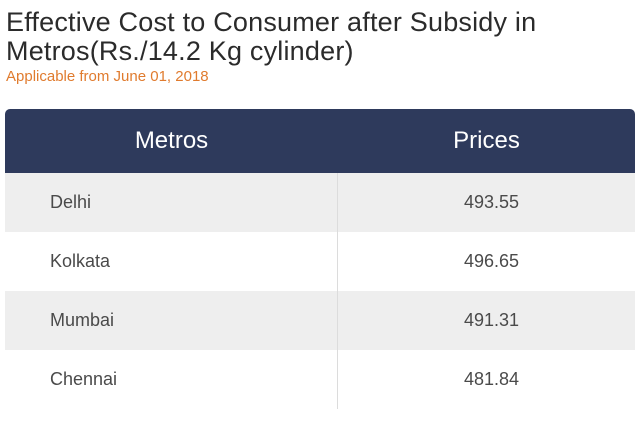 This screenshot has width=639, height=426. I want to click on price-cell: 481.84, so click(491, 379).